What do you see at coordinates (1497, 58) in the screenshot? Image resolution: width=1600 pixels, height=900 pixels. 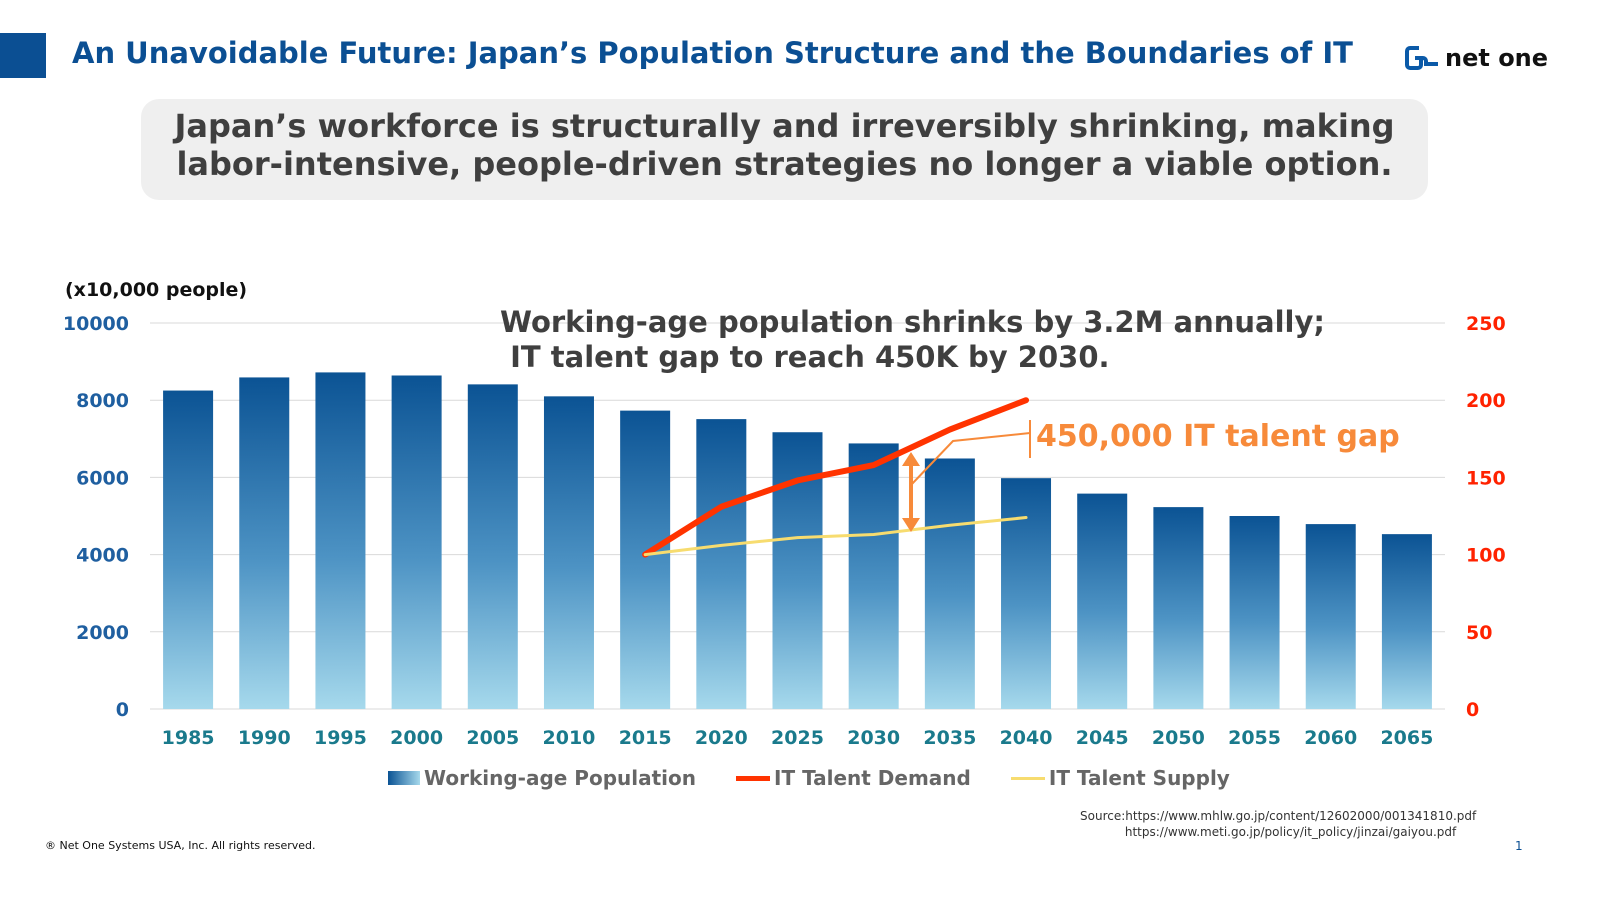 I see `logo-text: net one` at bounding box center [1497, 58].